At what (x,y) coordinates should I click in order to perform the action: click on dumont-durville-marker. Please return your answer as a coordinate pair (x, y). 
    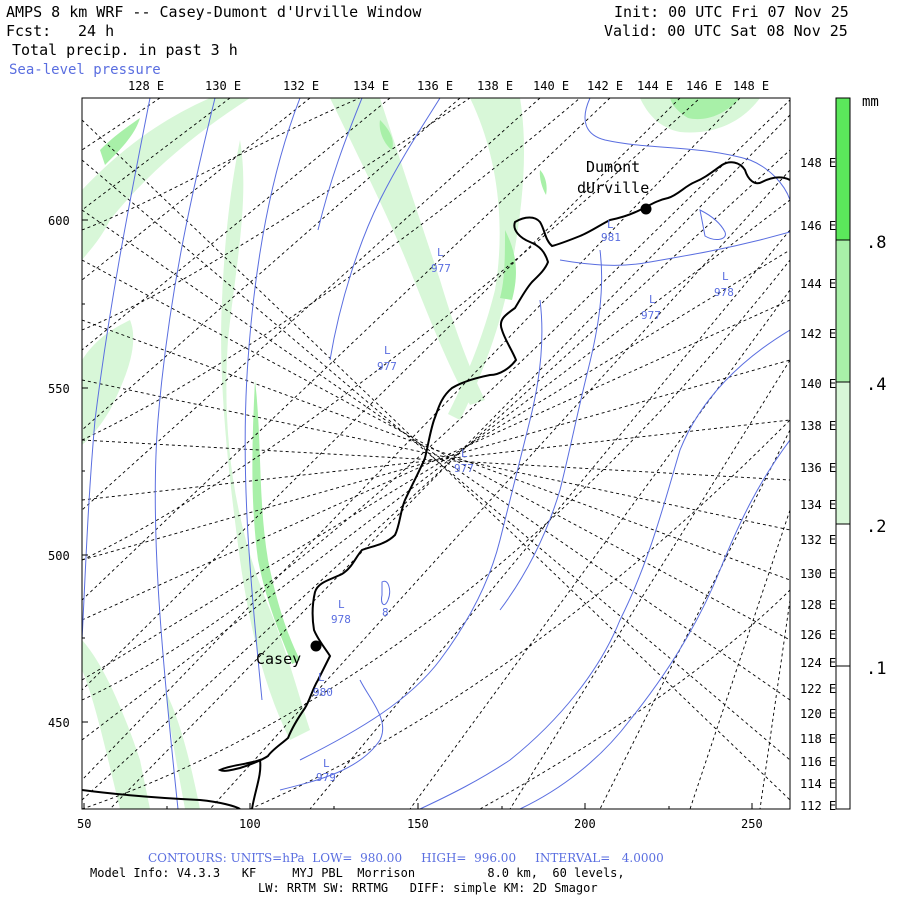
    Looking at the image, I should click on (646, 209).